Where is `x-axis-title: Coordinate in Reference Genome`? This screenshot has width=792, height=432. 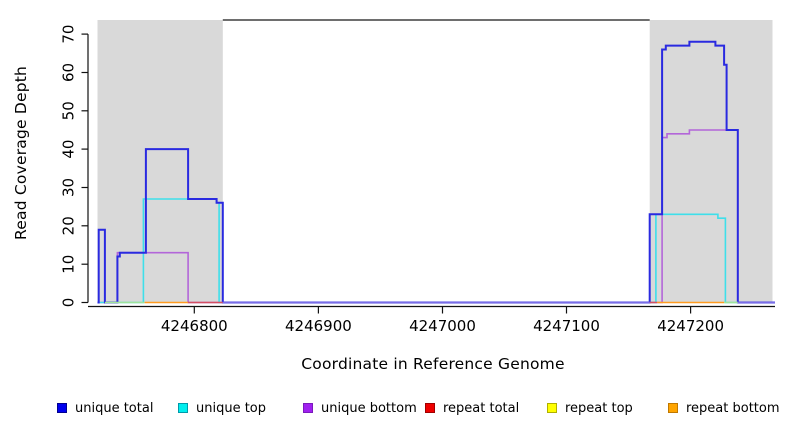 x-axis-title: Coordinate in Reference Genome is located at coordinates (433, 364).